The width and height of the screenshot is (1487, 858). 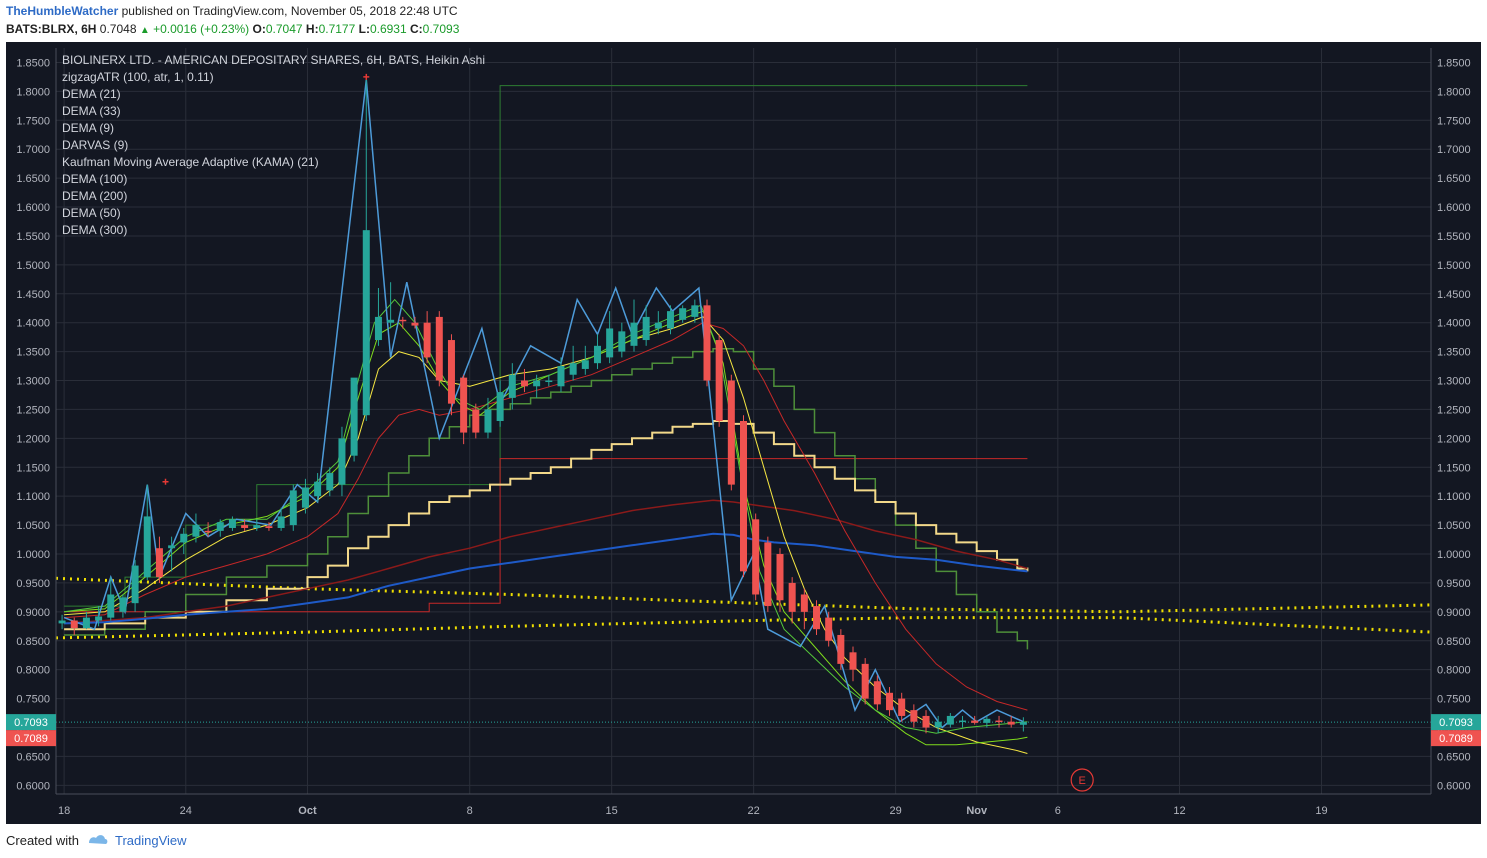 I want to click on y-tick-label-left: 0.8000, so click(x=33, y=671).